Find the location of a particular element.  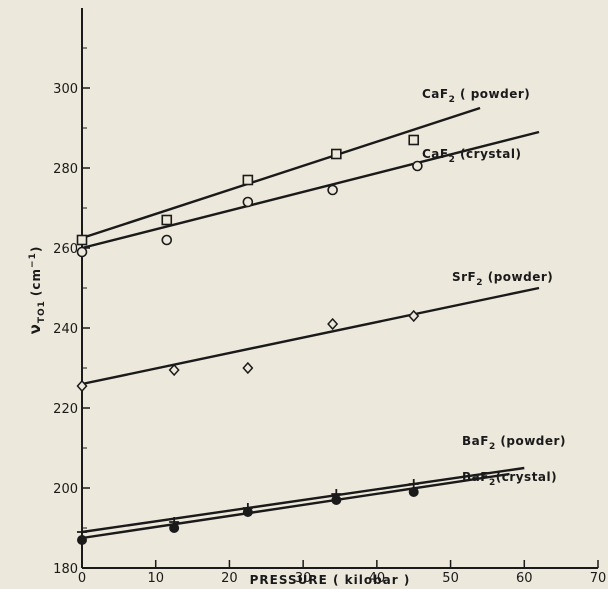

series-label-srf2-powder: SrF2 (powder) is located at coordinates (502, 279).